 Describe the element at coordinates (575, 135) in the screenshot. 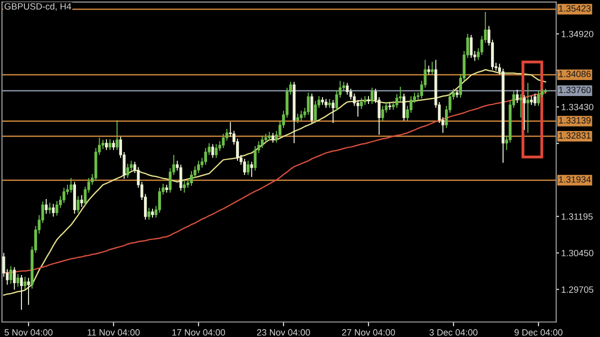

I see `ref-line-label: 1.32831` at that location.